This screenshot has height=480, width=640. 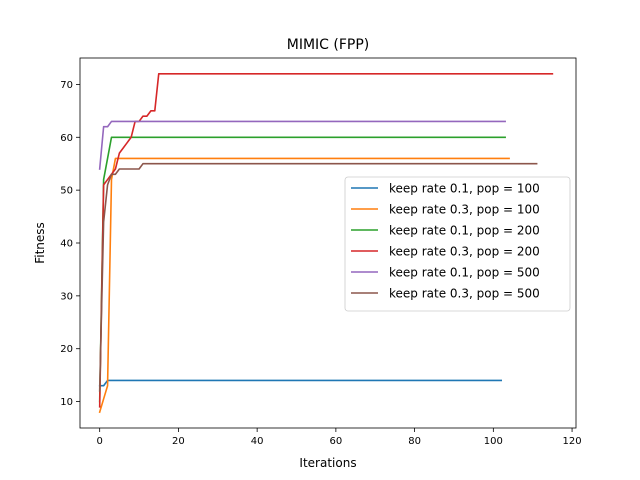 What do you see at coordinates (336, 441) in the screenshot?
I see `x-tick-label: 60` at bounding box center [336, 441].